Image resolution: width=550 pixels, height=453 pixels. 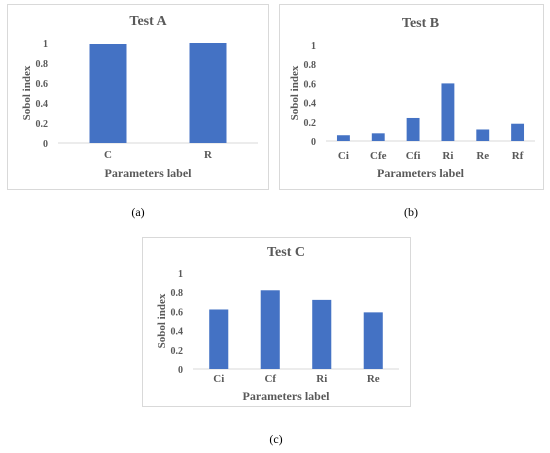 I want to click on chart-c-xtick: Re, so click(x=373, y=379).